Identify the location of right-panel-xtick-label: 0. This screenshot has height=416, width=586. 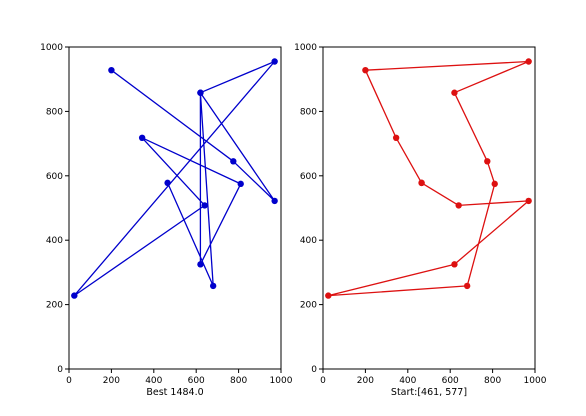
(323, 381).